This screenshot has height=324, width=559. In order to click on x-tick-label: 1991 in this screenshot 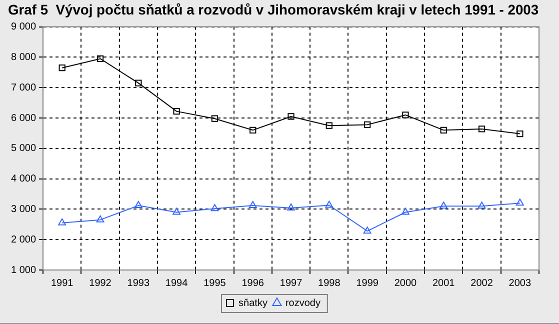, I will do `click(62, 283)`.